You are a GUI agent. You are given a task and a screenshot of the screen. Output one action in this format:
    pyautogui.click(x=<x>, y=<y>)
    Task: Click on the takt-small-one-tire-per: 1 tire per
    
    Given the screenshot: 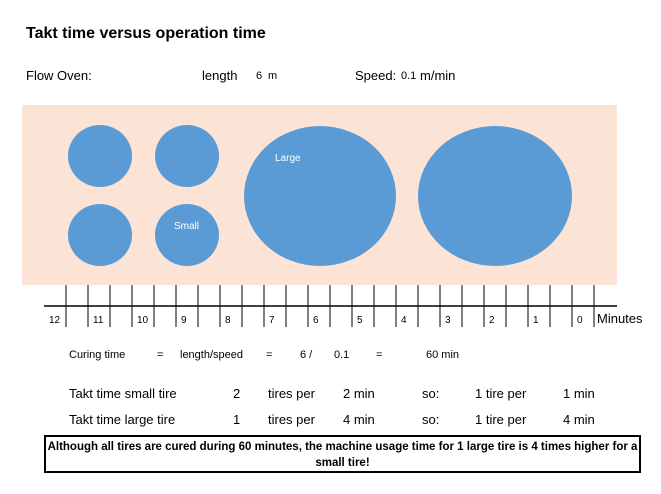 What is the action you would take?
    pyautogui.click(x=501, y=393)
    